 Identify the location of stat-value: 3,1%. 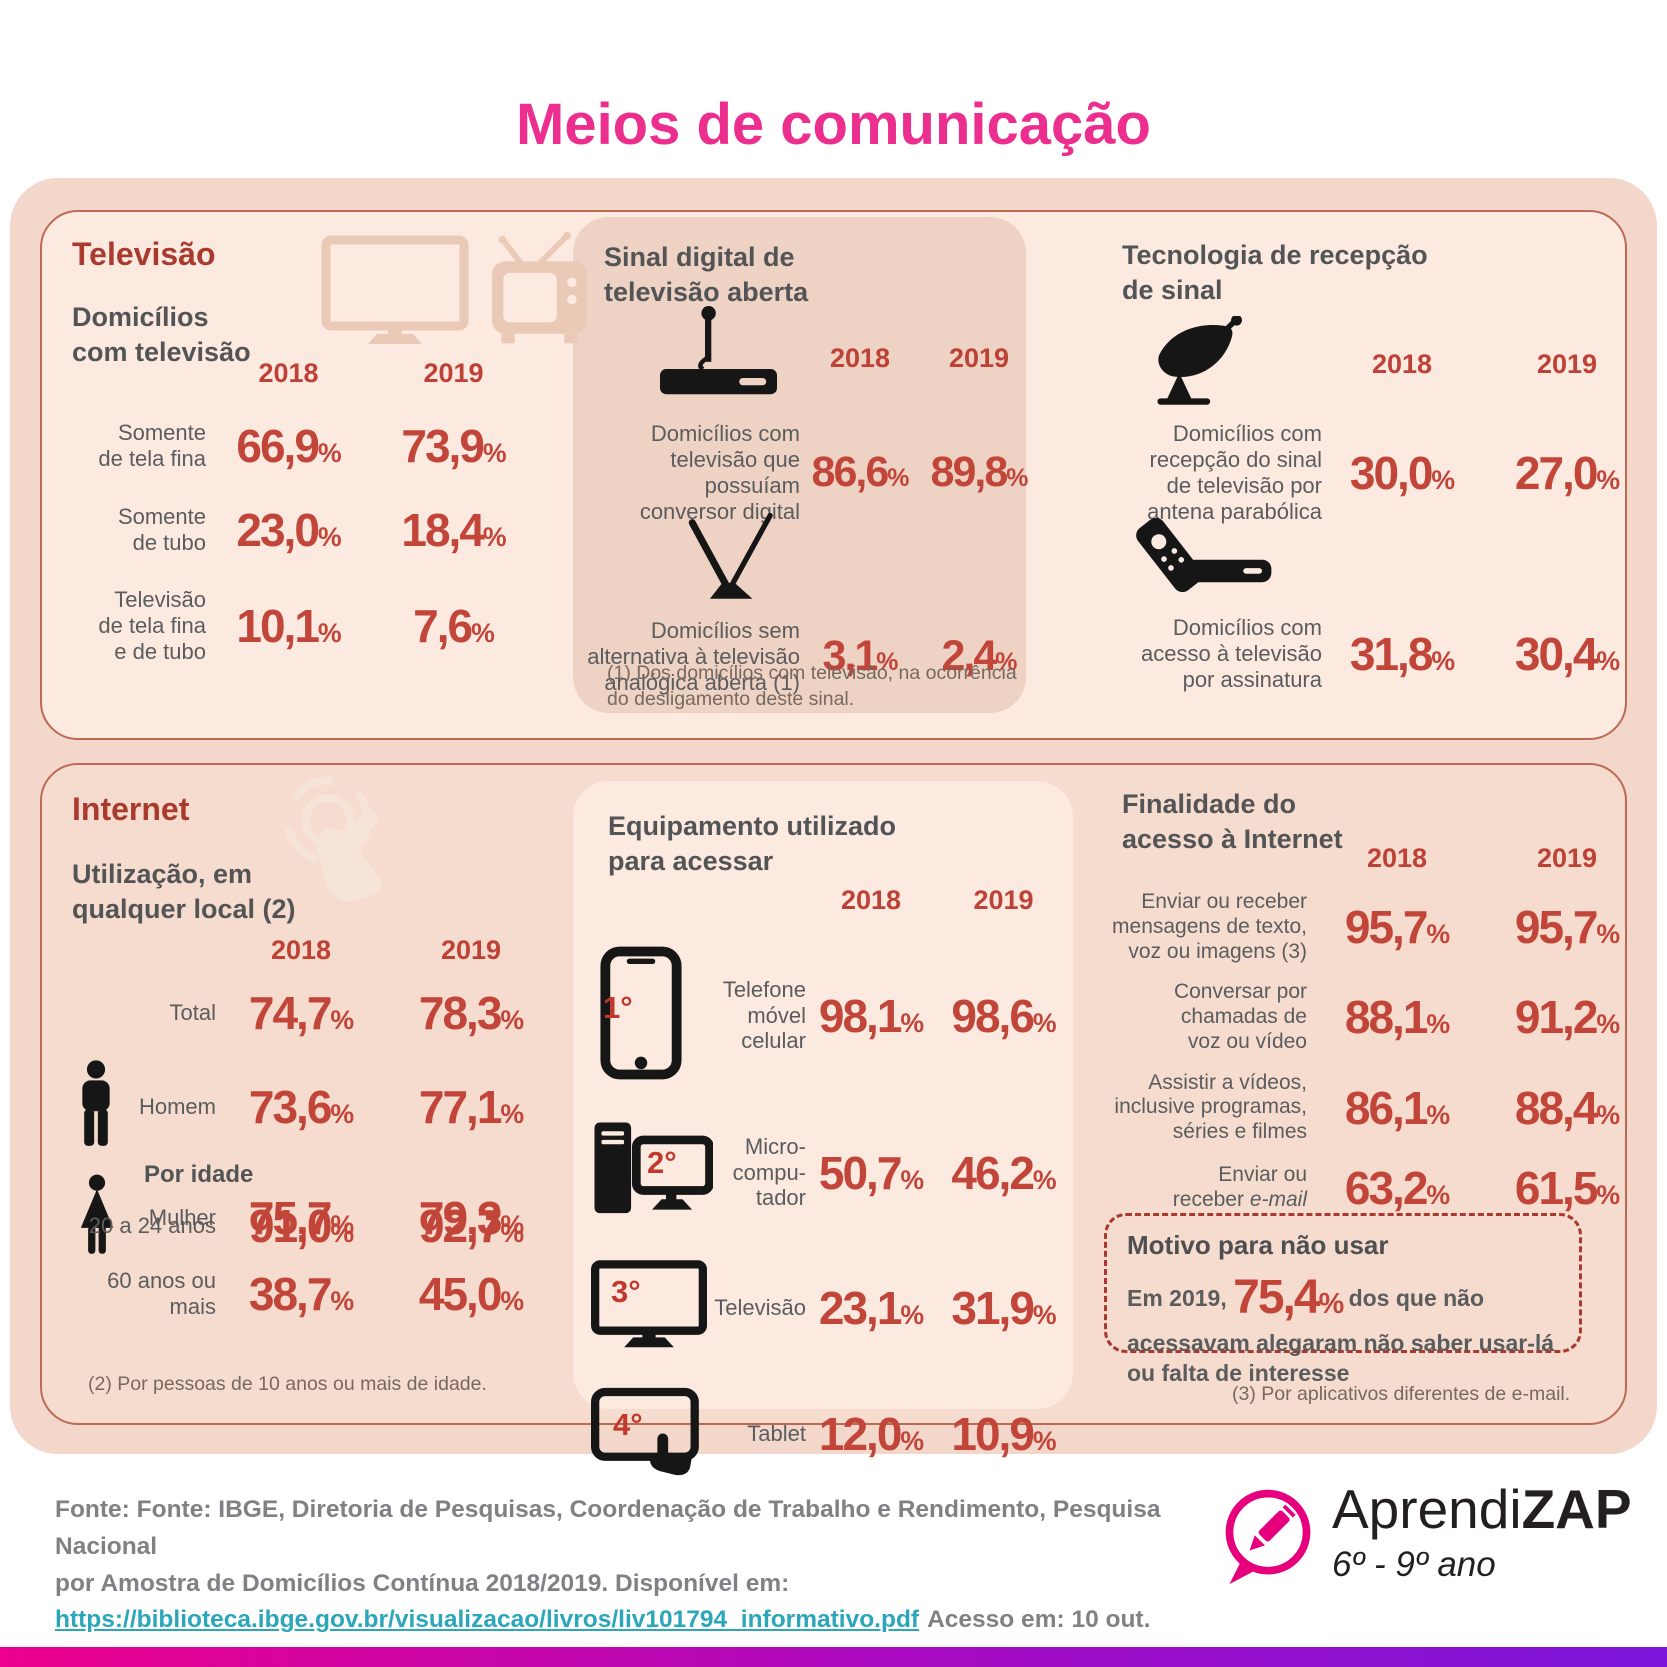
(860, 656).